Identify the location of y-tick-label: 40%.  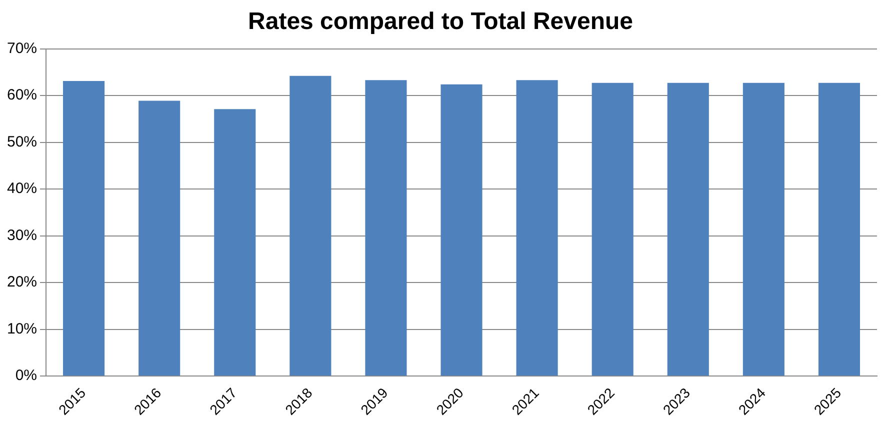
(22, 189).